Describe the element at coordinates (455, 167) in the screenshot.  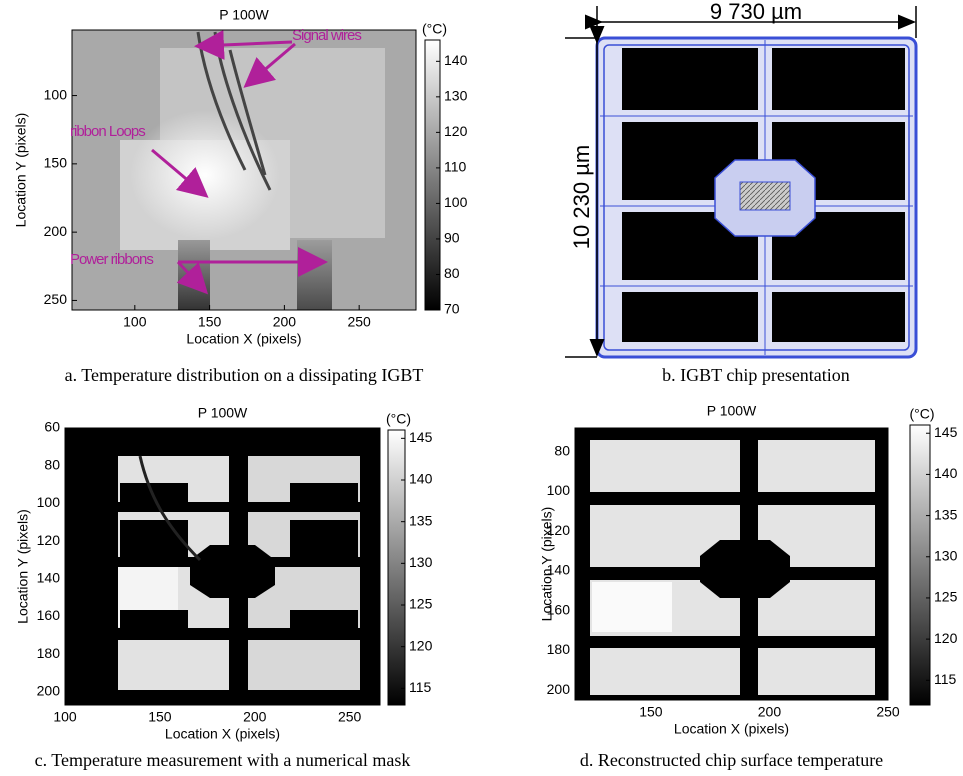
I see `colorbar-tick-label: 110` at that location.